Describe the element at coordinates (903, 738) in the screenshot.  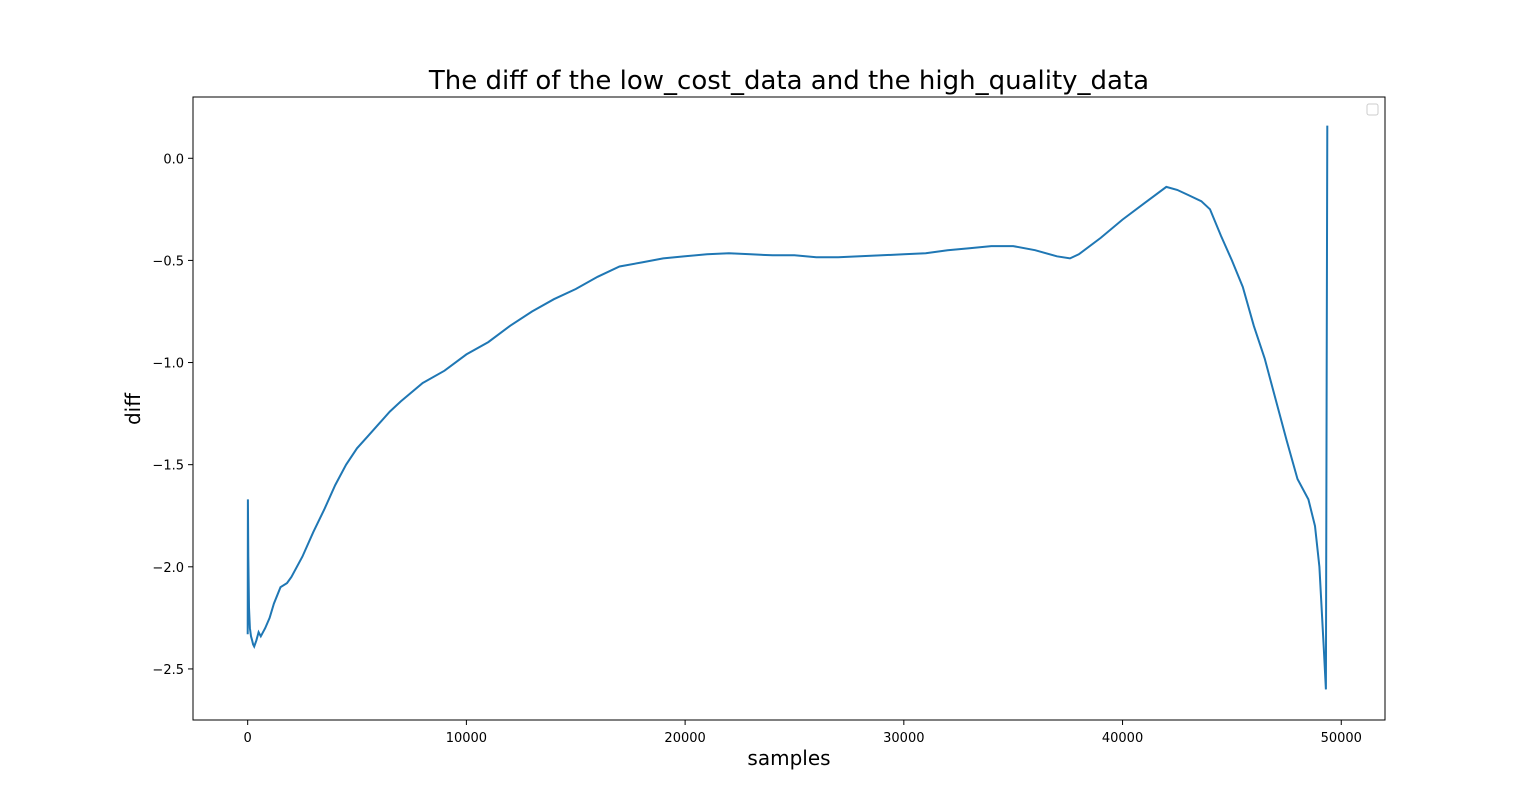
I see `x-tick-label: 30000` at that location.